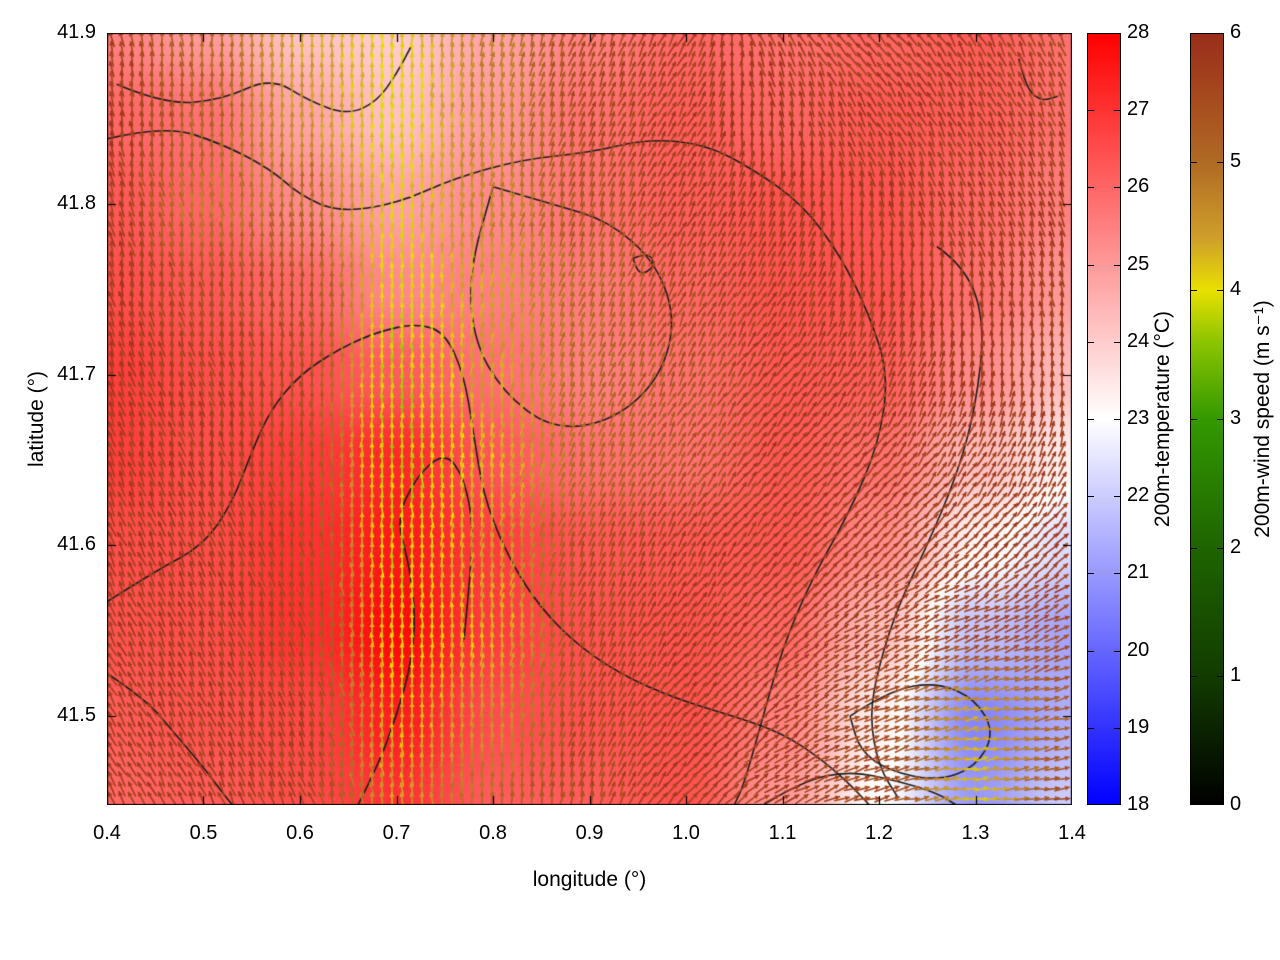 The image size is (1280, 960). Describe the element at coordinates (300, 833) in the screenshot. I see `x-tick-label: 0.6` at that location.